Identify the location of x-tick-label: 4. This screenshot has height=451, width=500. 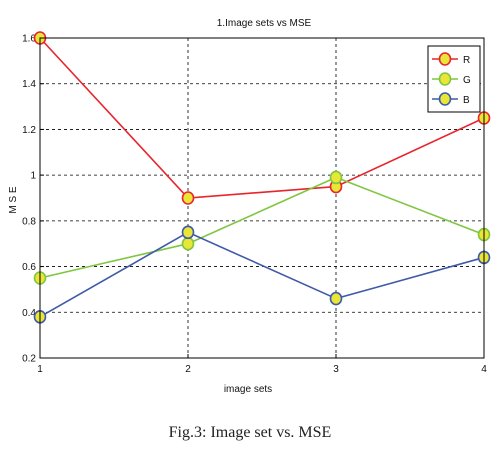
(484, 369).